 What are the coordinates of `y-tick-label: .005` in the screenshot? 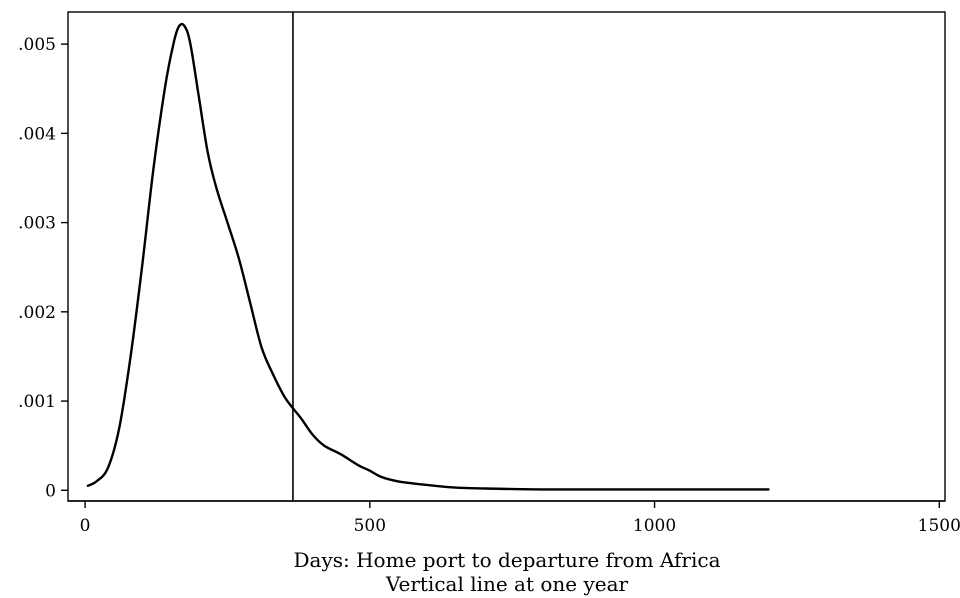 It's located at (37, 45).